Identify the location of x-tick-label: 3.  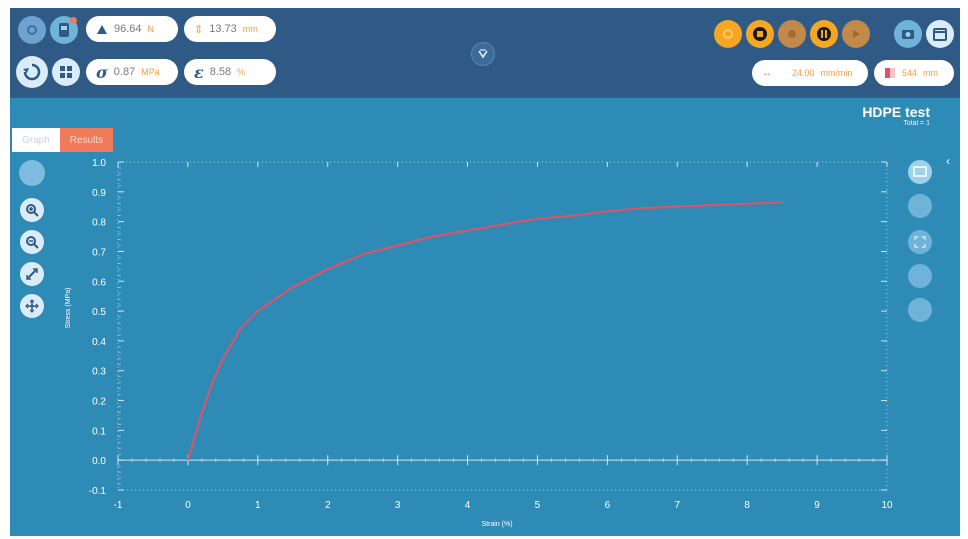
(398, 505).